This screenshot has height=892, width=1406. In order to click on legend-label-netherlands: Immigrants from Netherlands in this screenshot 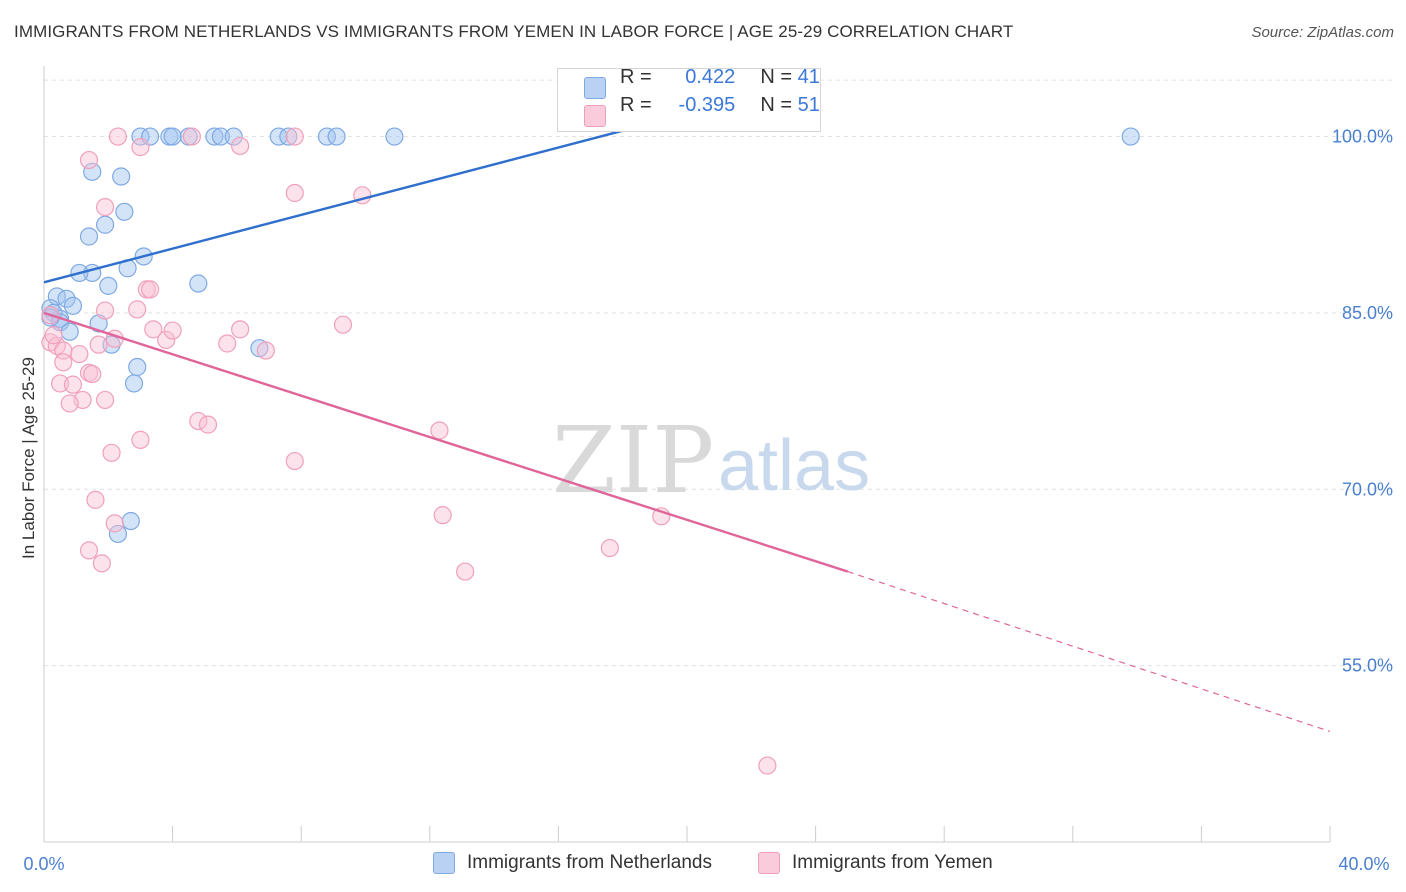, I will do `click(589, 862)`.